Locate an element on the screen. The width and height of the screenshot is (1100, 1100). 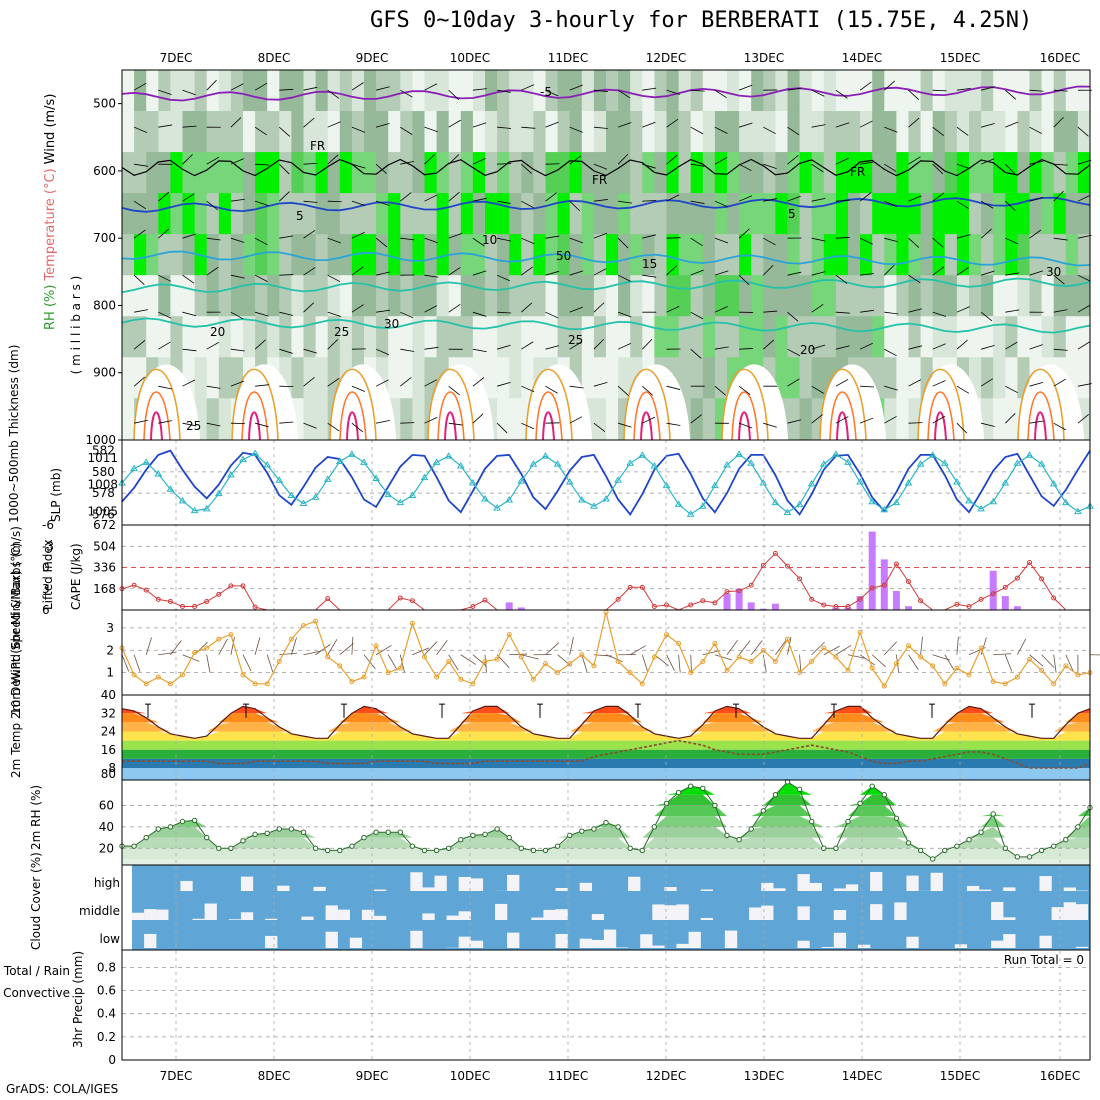
ua-ylabel-part: Temperature (°C) is located at coordinates (50, 224).